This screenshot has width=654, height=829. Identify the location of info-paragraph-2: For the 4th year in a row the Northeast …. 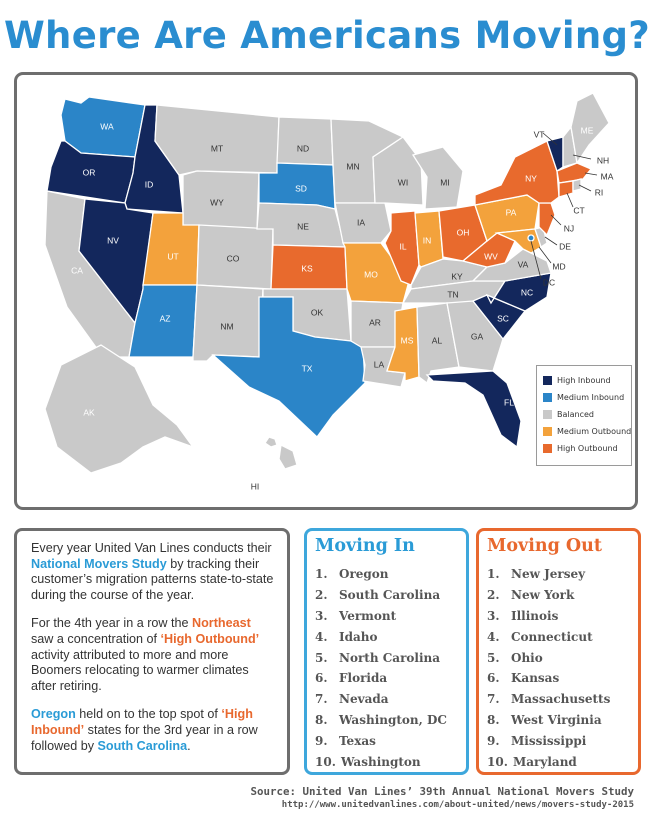
(145, 654).